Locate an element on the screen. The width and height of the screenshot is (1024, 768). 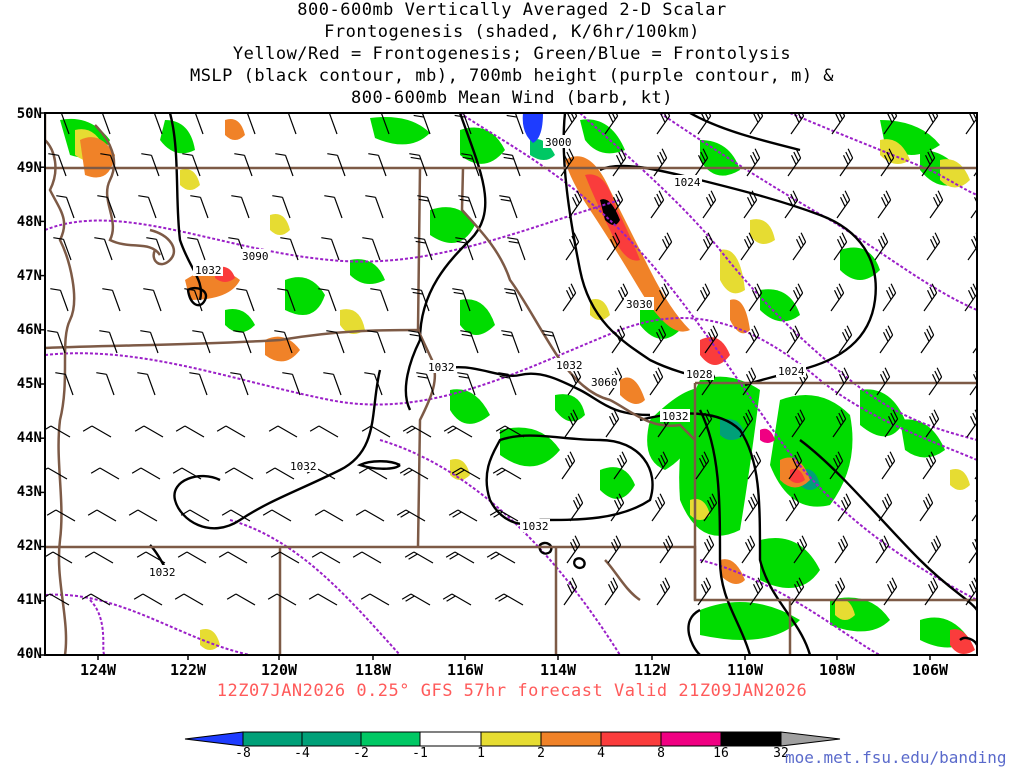
colorbar-label: 4 is located at coordinates (601, 753).